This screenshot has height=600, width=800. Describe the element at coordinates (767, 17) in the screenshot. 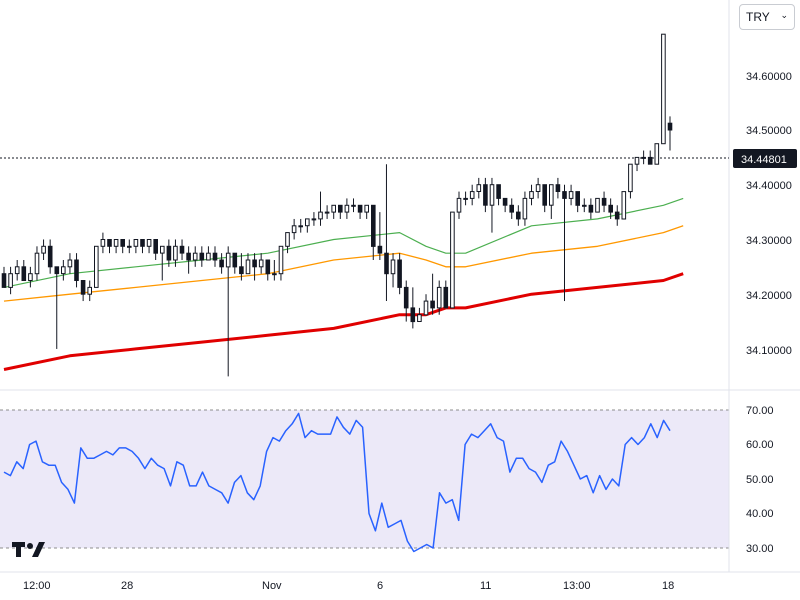

I see `currency-select: TRY ⌄` at that location.